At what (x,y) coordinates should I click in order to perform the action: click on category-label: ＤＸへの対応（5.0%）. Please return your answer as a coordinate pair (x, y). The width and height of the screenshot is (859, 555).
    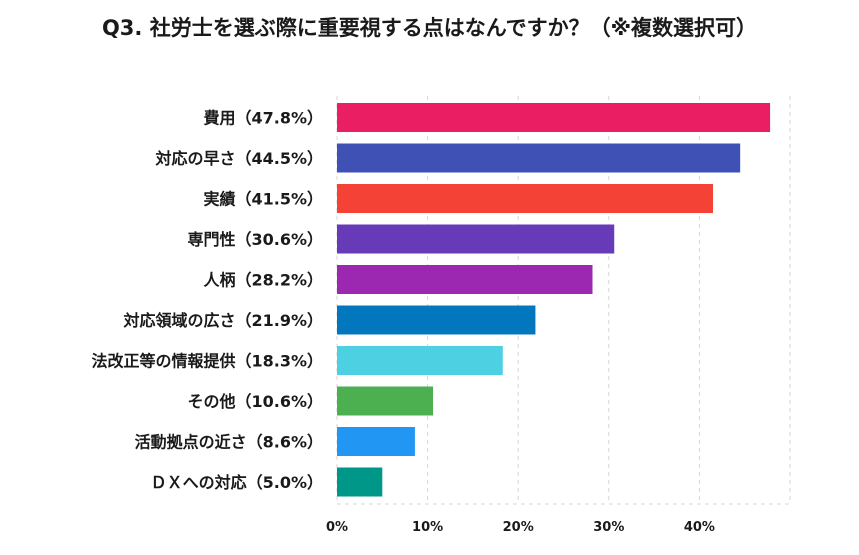
    Looking at the image, I should click on (237, 482).